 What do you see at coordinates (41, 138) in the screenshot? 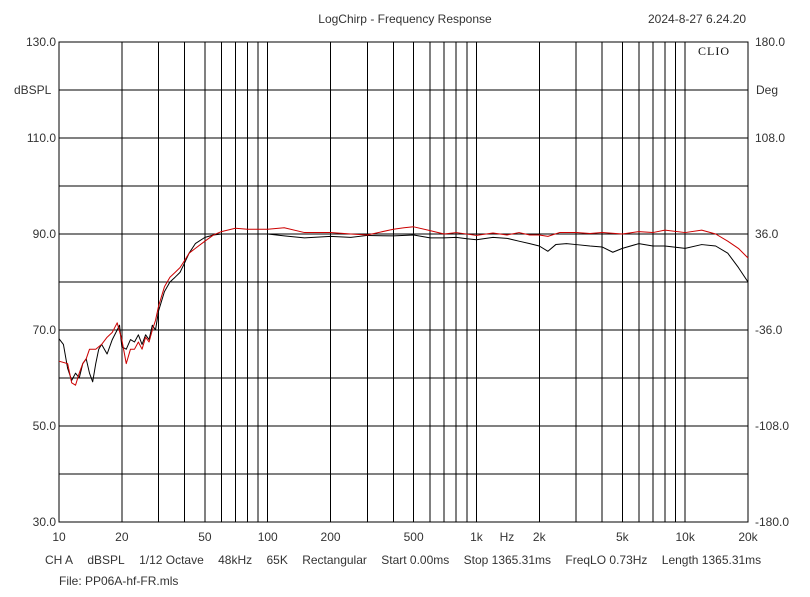
I see `y-tick-label: 110.0` at bounding box center [41, 138].